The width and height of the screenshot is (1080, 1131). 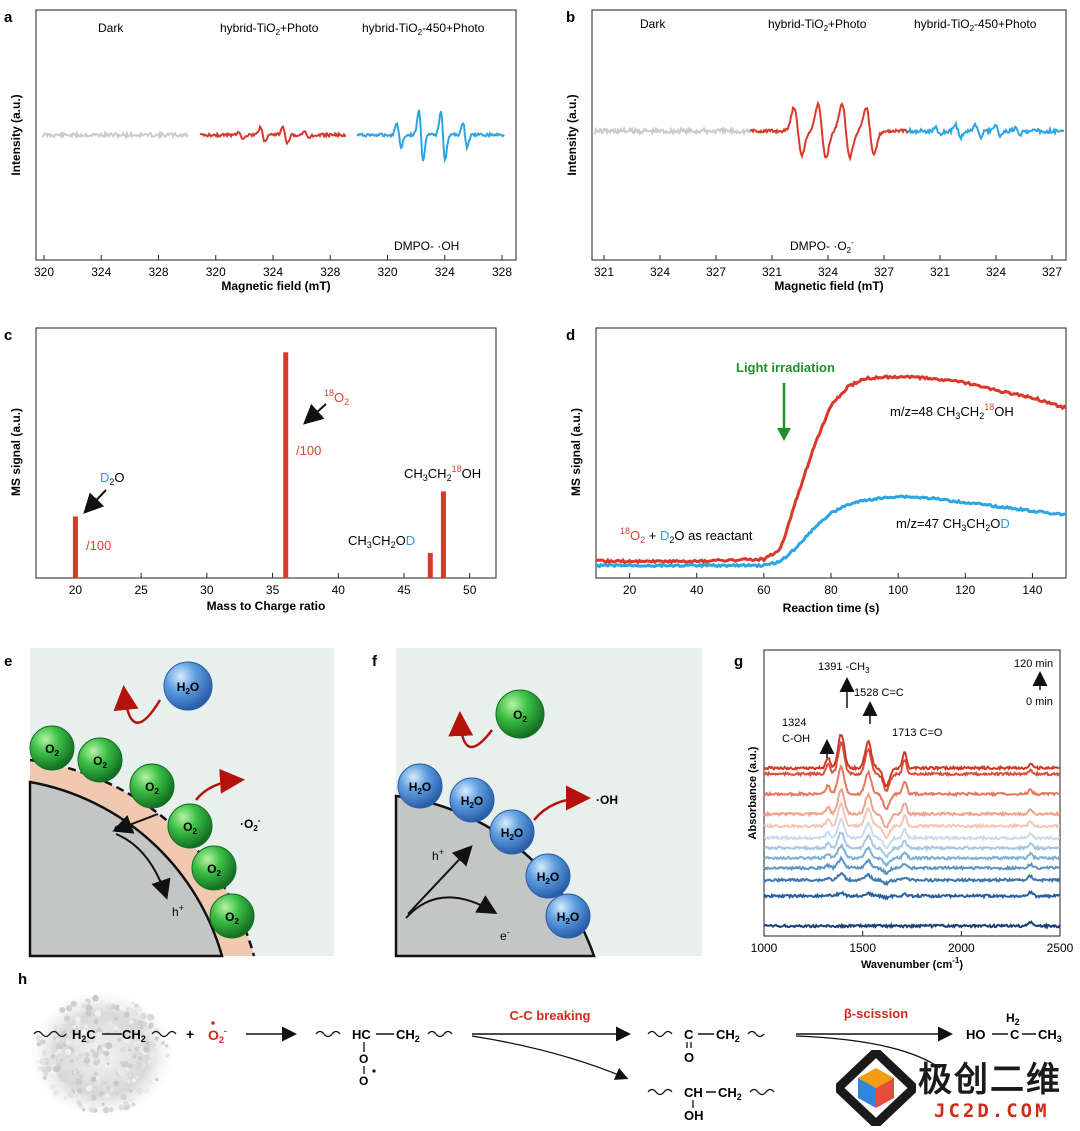 I want to click on panel-c-ylabel: MS signal (a.u.), so click(x=16, y=452).